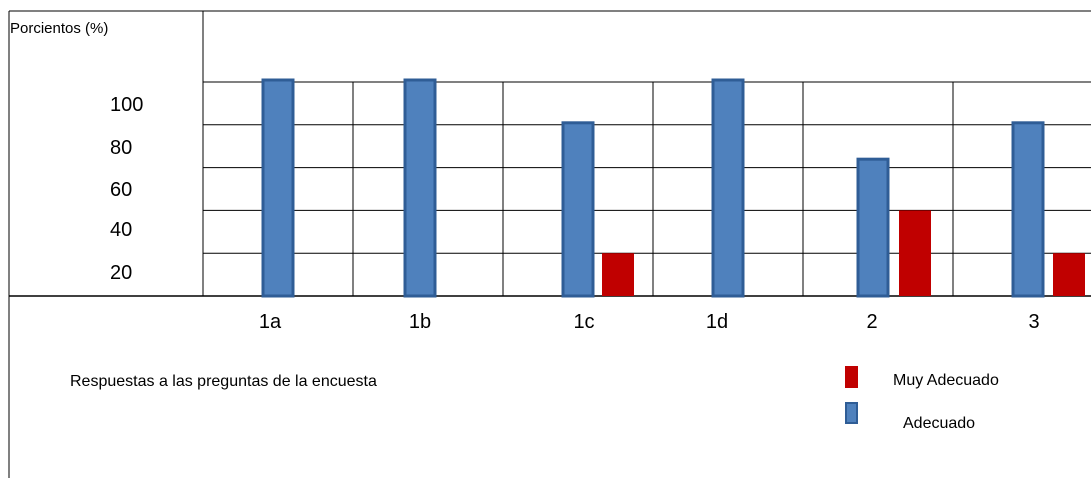 The width and height of the screenshot is (1091, 478). Describe the element at coordinates (1033, 322) in the screenshot. I see `x-tick-label: 3` at that location.